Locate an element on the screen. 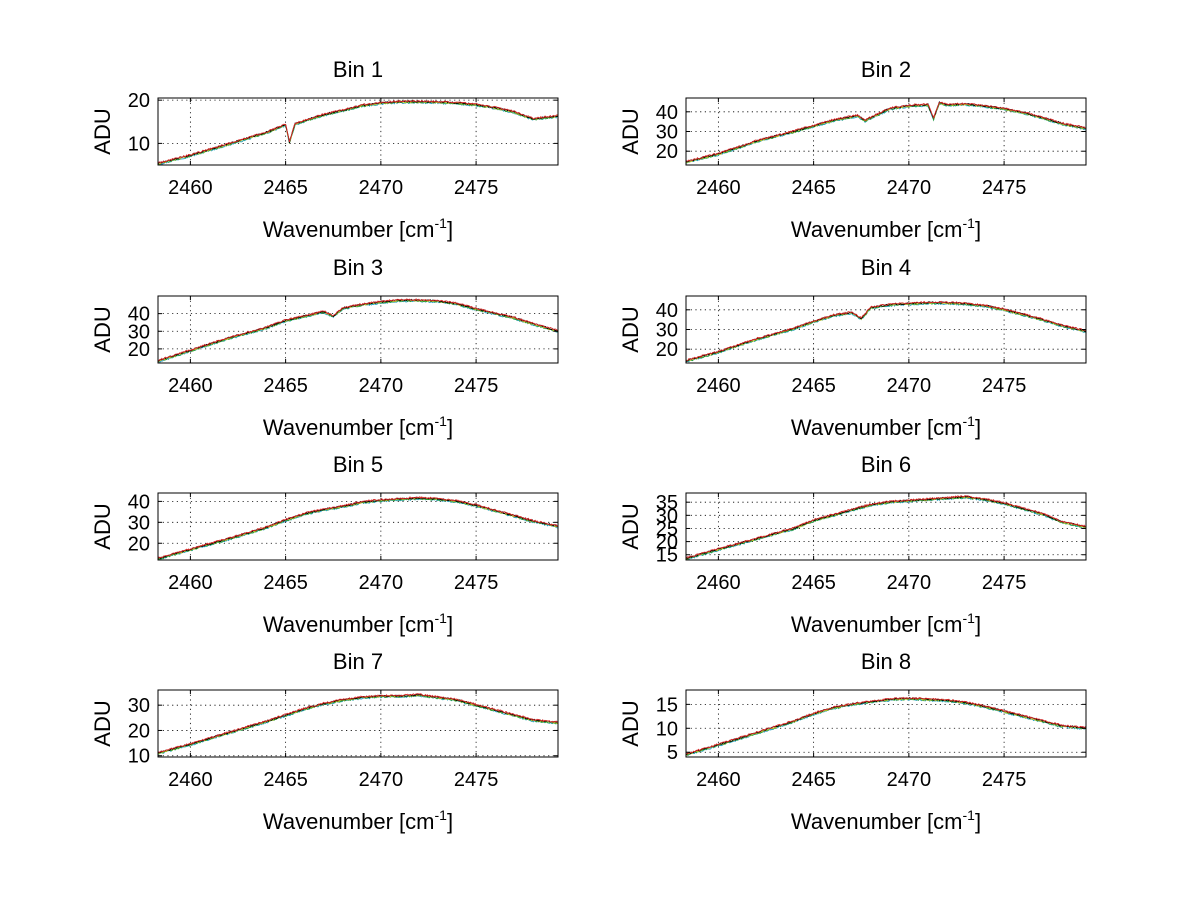 This screenshot has width=1200, height=901. y-tick-label: 25 is located at coordinates (667, 529).